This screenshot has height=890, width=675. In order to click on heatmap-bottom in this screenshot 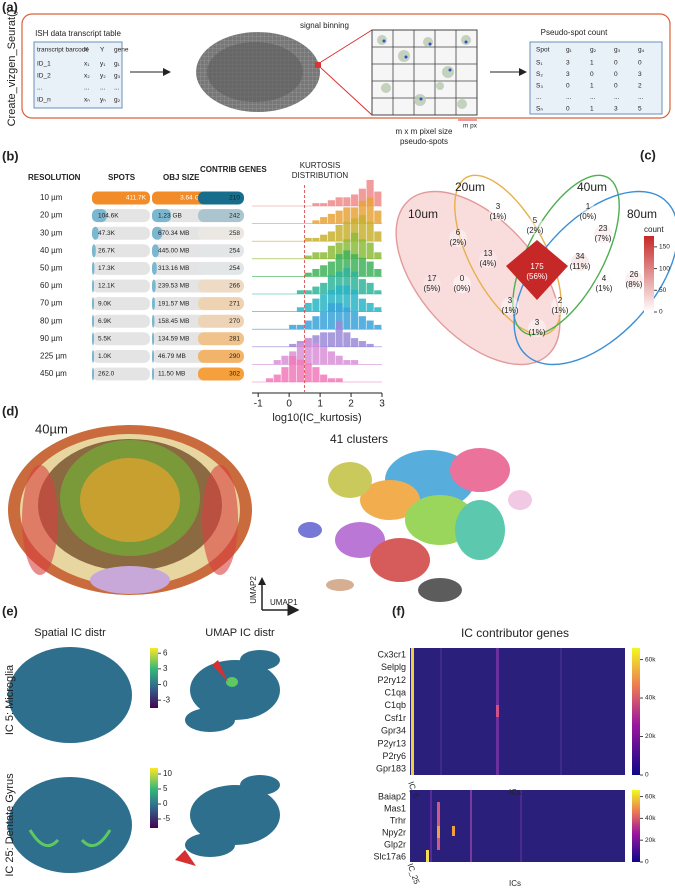, I will do `click(517, 826)`.